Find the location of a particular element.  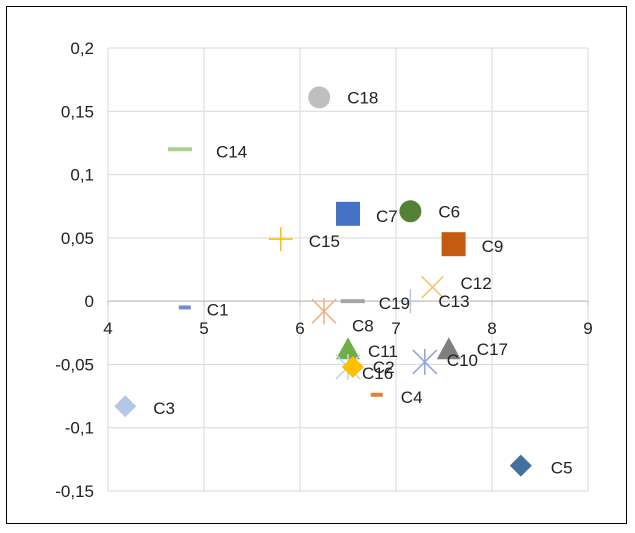

point-label-c7: C7 is located at coordinates (387, 216).